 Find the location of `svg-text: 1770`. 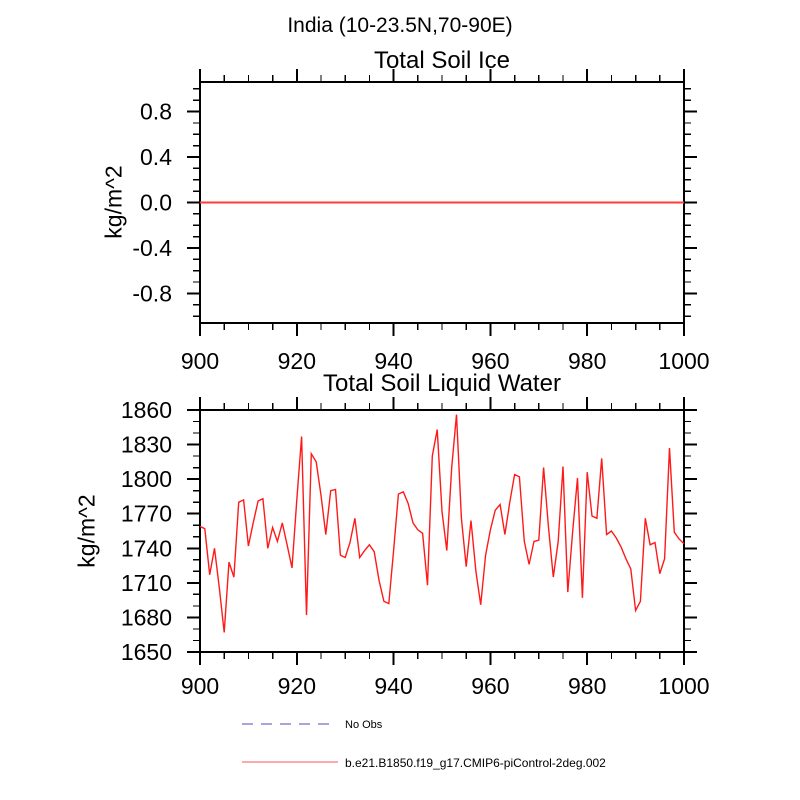

svg-text: 1770 is located at coordinates (146, 514).